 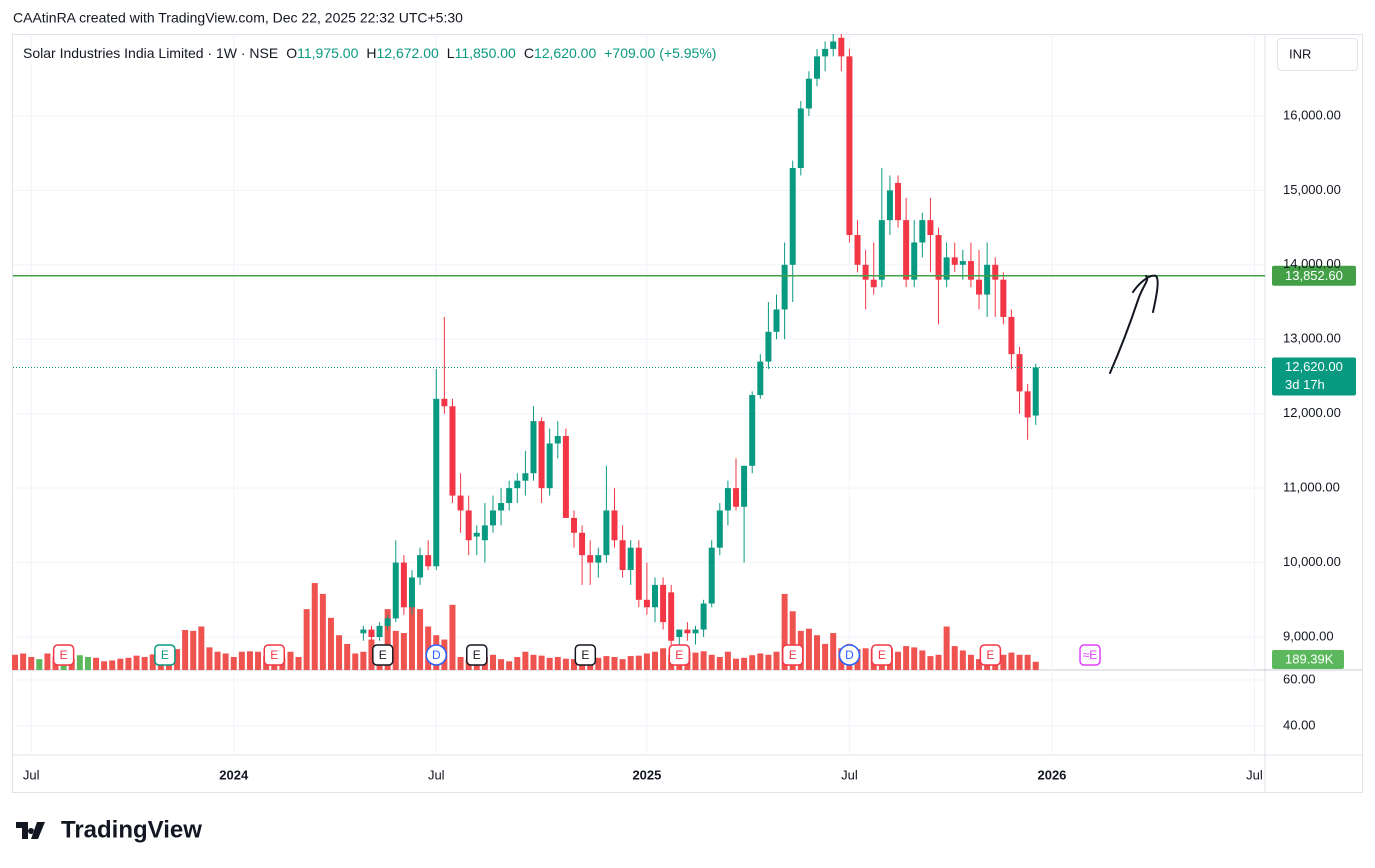 What do you see at coordinates (1314, 366) in the screenshot?
I see `last-price-label: 12,620.00` at bounding box center [1314, 366].